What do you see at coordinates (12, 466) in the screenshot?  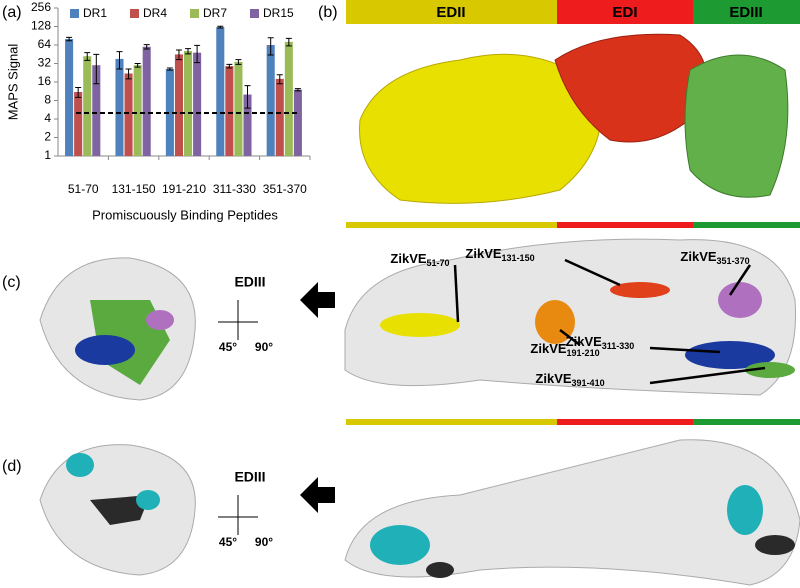 I see `panel-label: (d)` at bounding box center [12, 466].